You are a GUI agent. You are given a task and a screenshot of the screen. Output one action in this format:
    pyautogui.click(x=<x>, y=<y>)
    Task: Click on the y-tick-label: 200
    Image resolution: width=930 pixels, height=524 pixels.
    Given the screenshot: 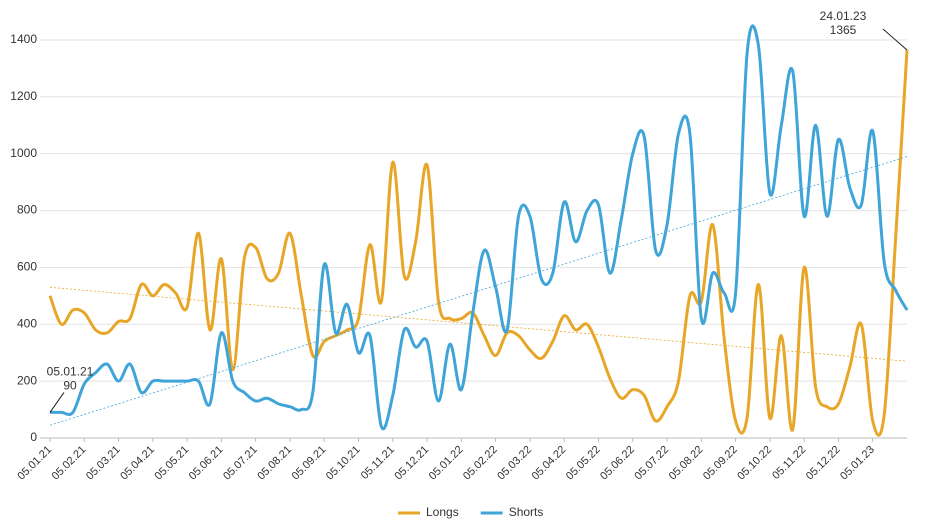 What is the action you would take?
    pyautogui.click(x=27, y=380)
    